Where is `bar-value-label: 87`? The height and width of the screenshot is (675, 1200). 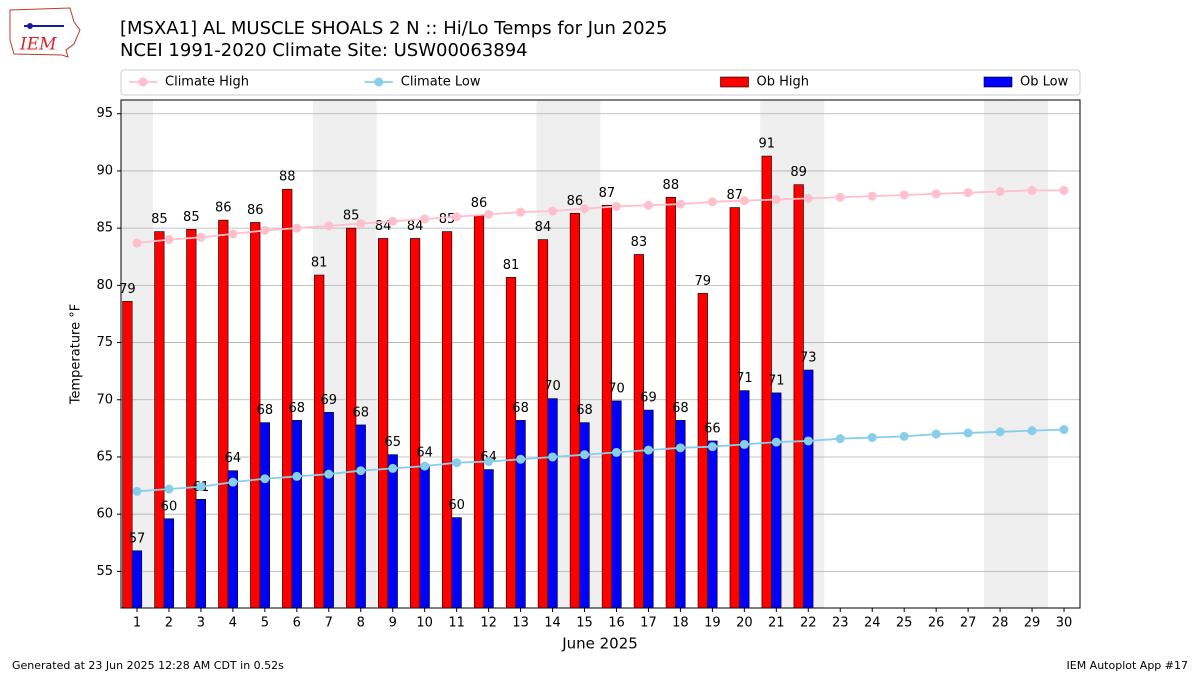 bar-value-label: 87 is located at coordinates (607, 193).